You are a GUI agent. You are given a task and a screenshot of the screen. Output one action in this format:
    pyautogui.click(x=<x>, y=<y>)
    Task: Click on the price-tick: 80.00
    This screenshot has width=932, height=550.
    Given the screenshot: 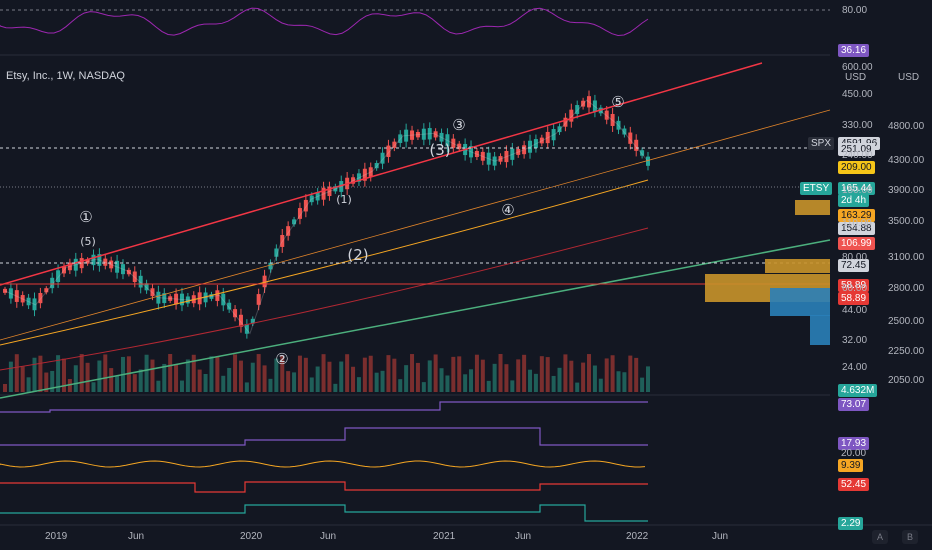 What is the action you would take?
    pyautogui.click(x=855, y=257)
    